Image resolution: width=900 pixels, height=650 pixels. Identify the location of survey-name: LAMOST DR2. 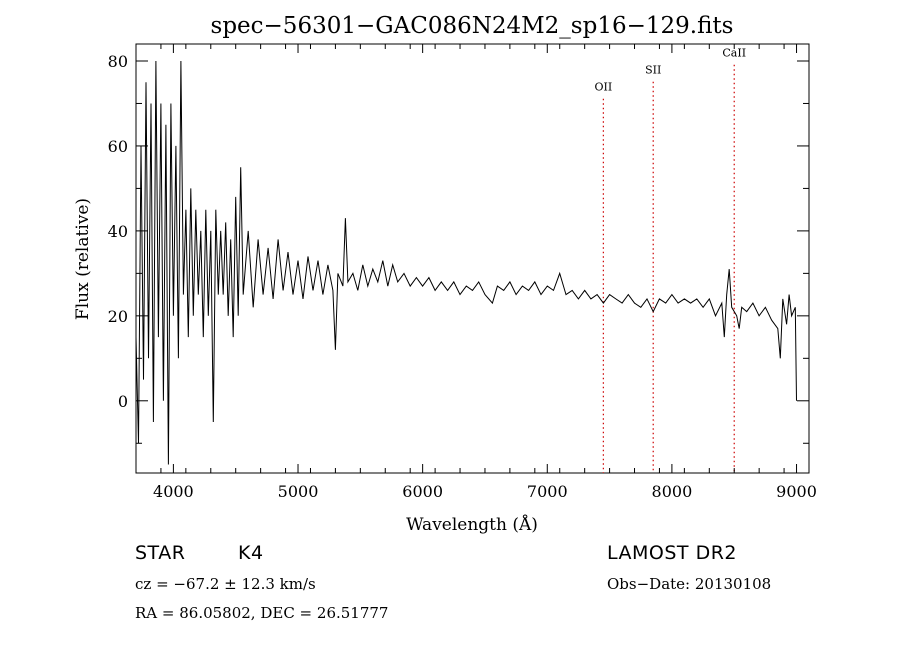
(672, 553).